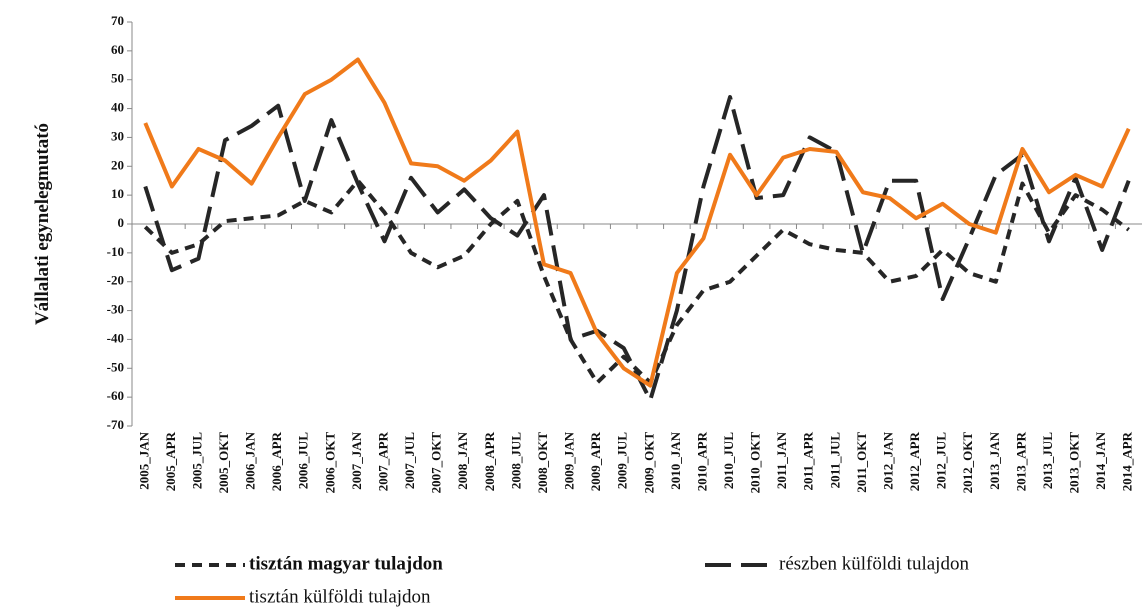 The image size is (1142, 609). Describe the element at coordinates (462, 460) in the screenshot. I see `x-tick-label: 2008_JAN` at that location.